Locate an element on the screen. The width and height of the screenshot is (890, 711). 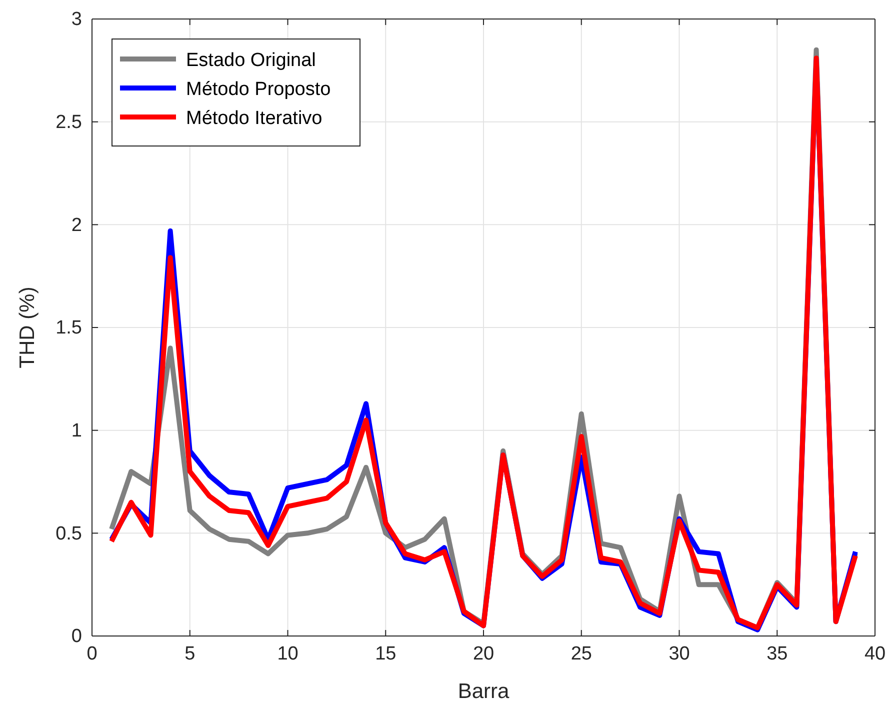
y-tick-label: 0.5 is located at coordinates (69, 533).